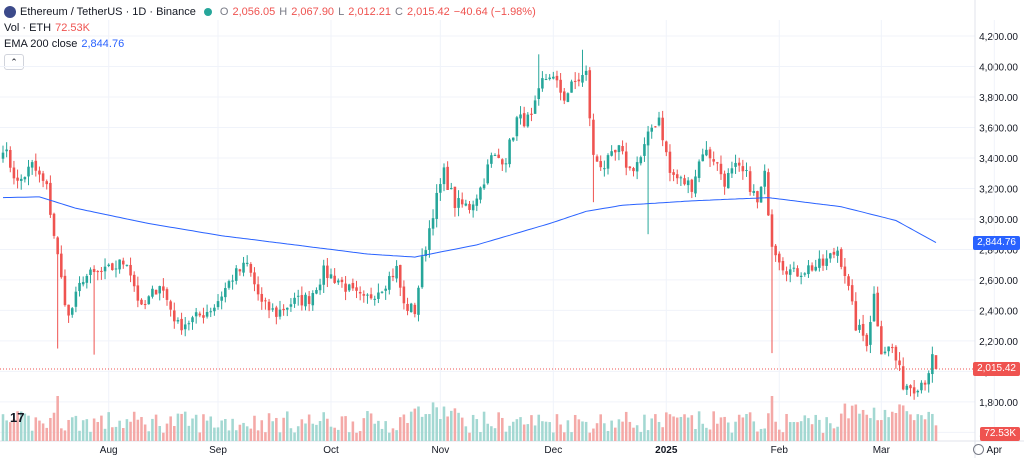  Describe the element at coordinates (270, 44) in the screenshot. I see `ema-row: EMA 200 close 2,844.76` at that location.